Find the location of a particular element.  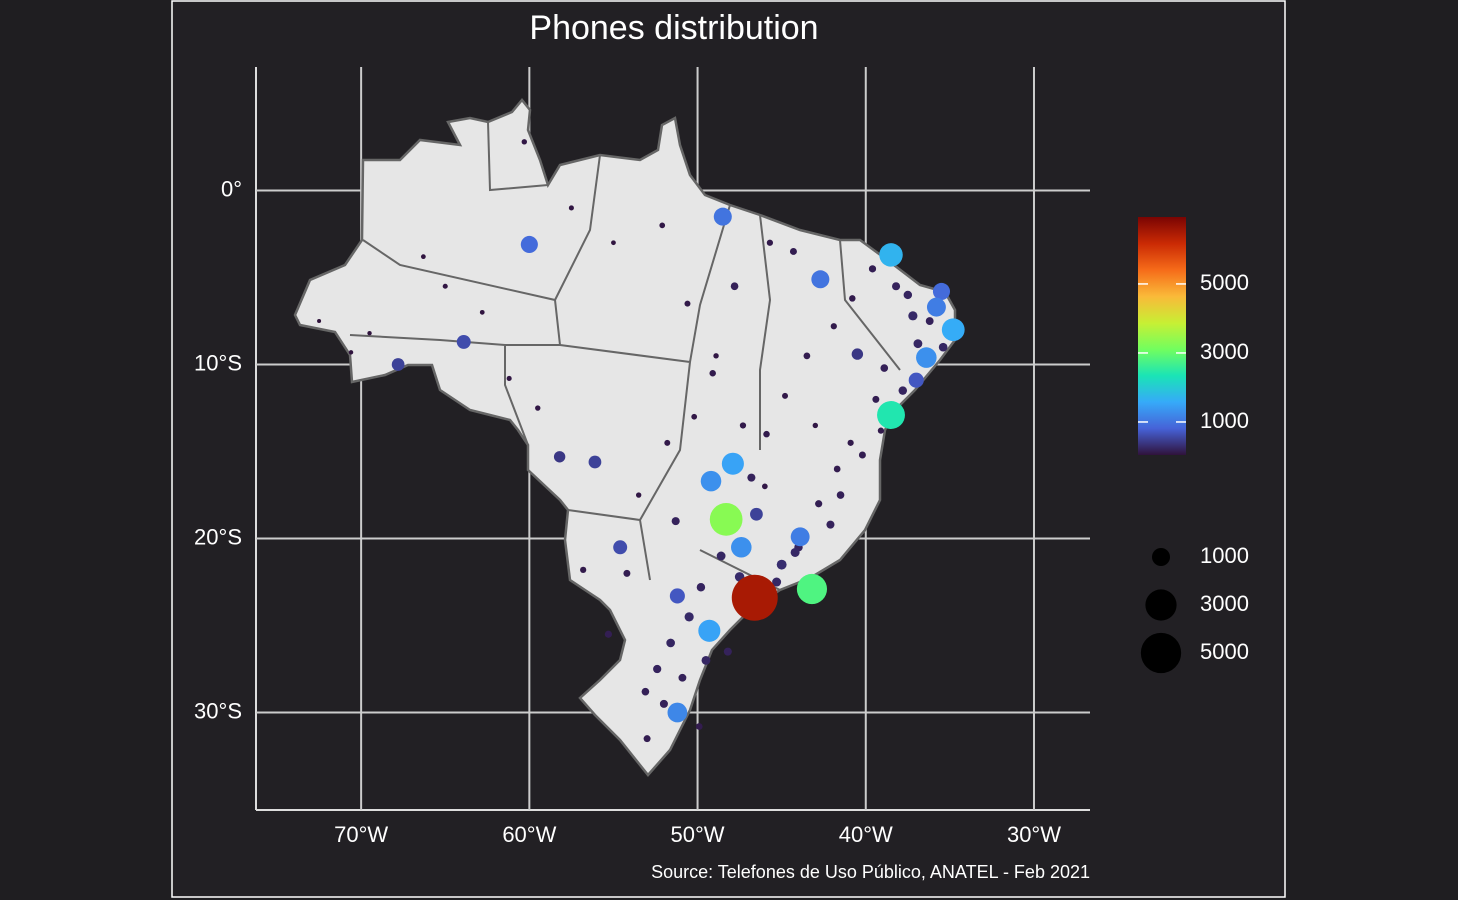

size-legend-label: 3000 is located at coordinates (1224, 603).